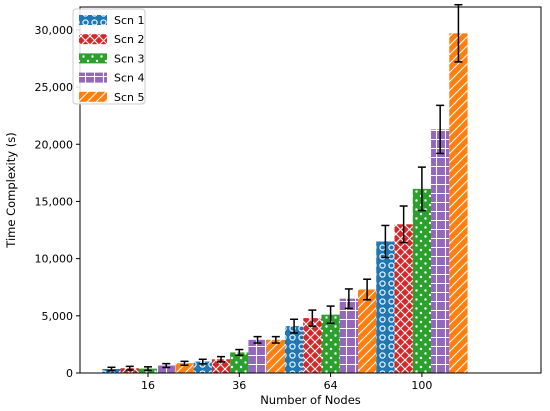  What do you see at coordinates (58, 316) in the screenshot?
I see `y-tick-label: 5,000` at bounding box center [58, 316].